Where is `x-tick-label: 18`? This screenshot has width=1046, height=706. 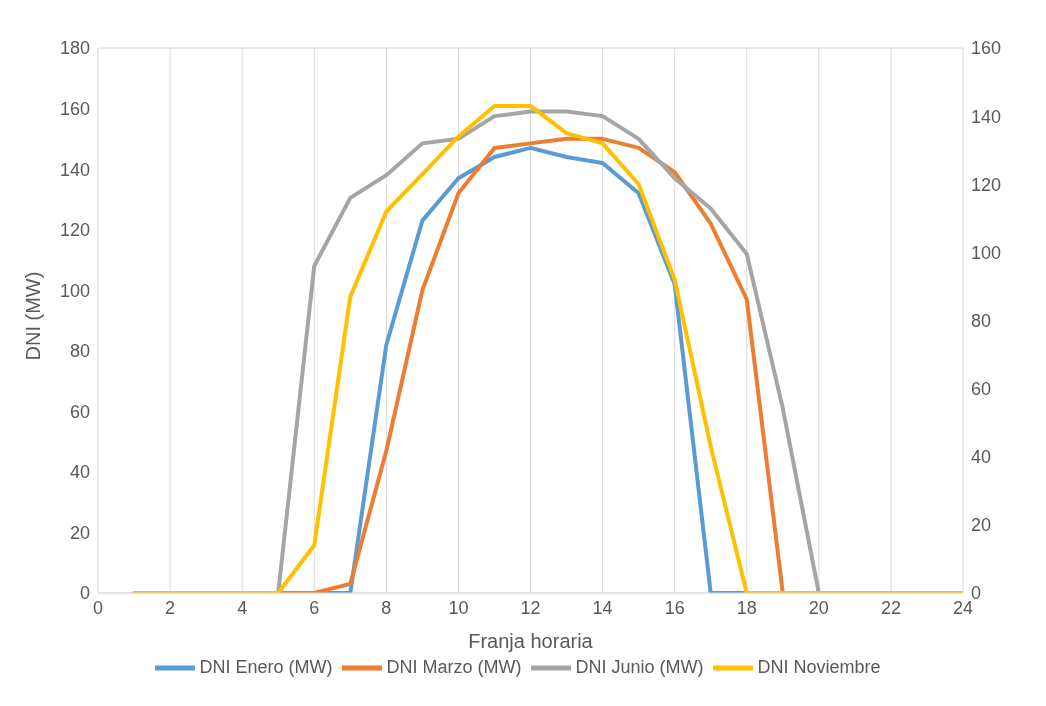 x-tick-label: 18 is located at coordinates (746, 607).